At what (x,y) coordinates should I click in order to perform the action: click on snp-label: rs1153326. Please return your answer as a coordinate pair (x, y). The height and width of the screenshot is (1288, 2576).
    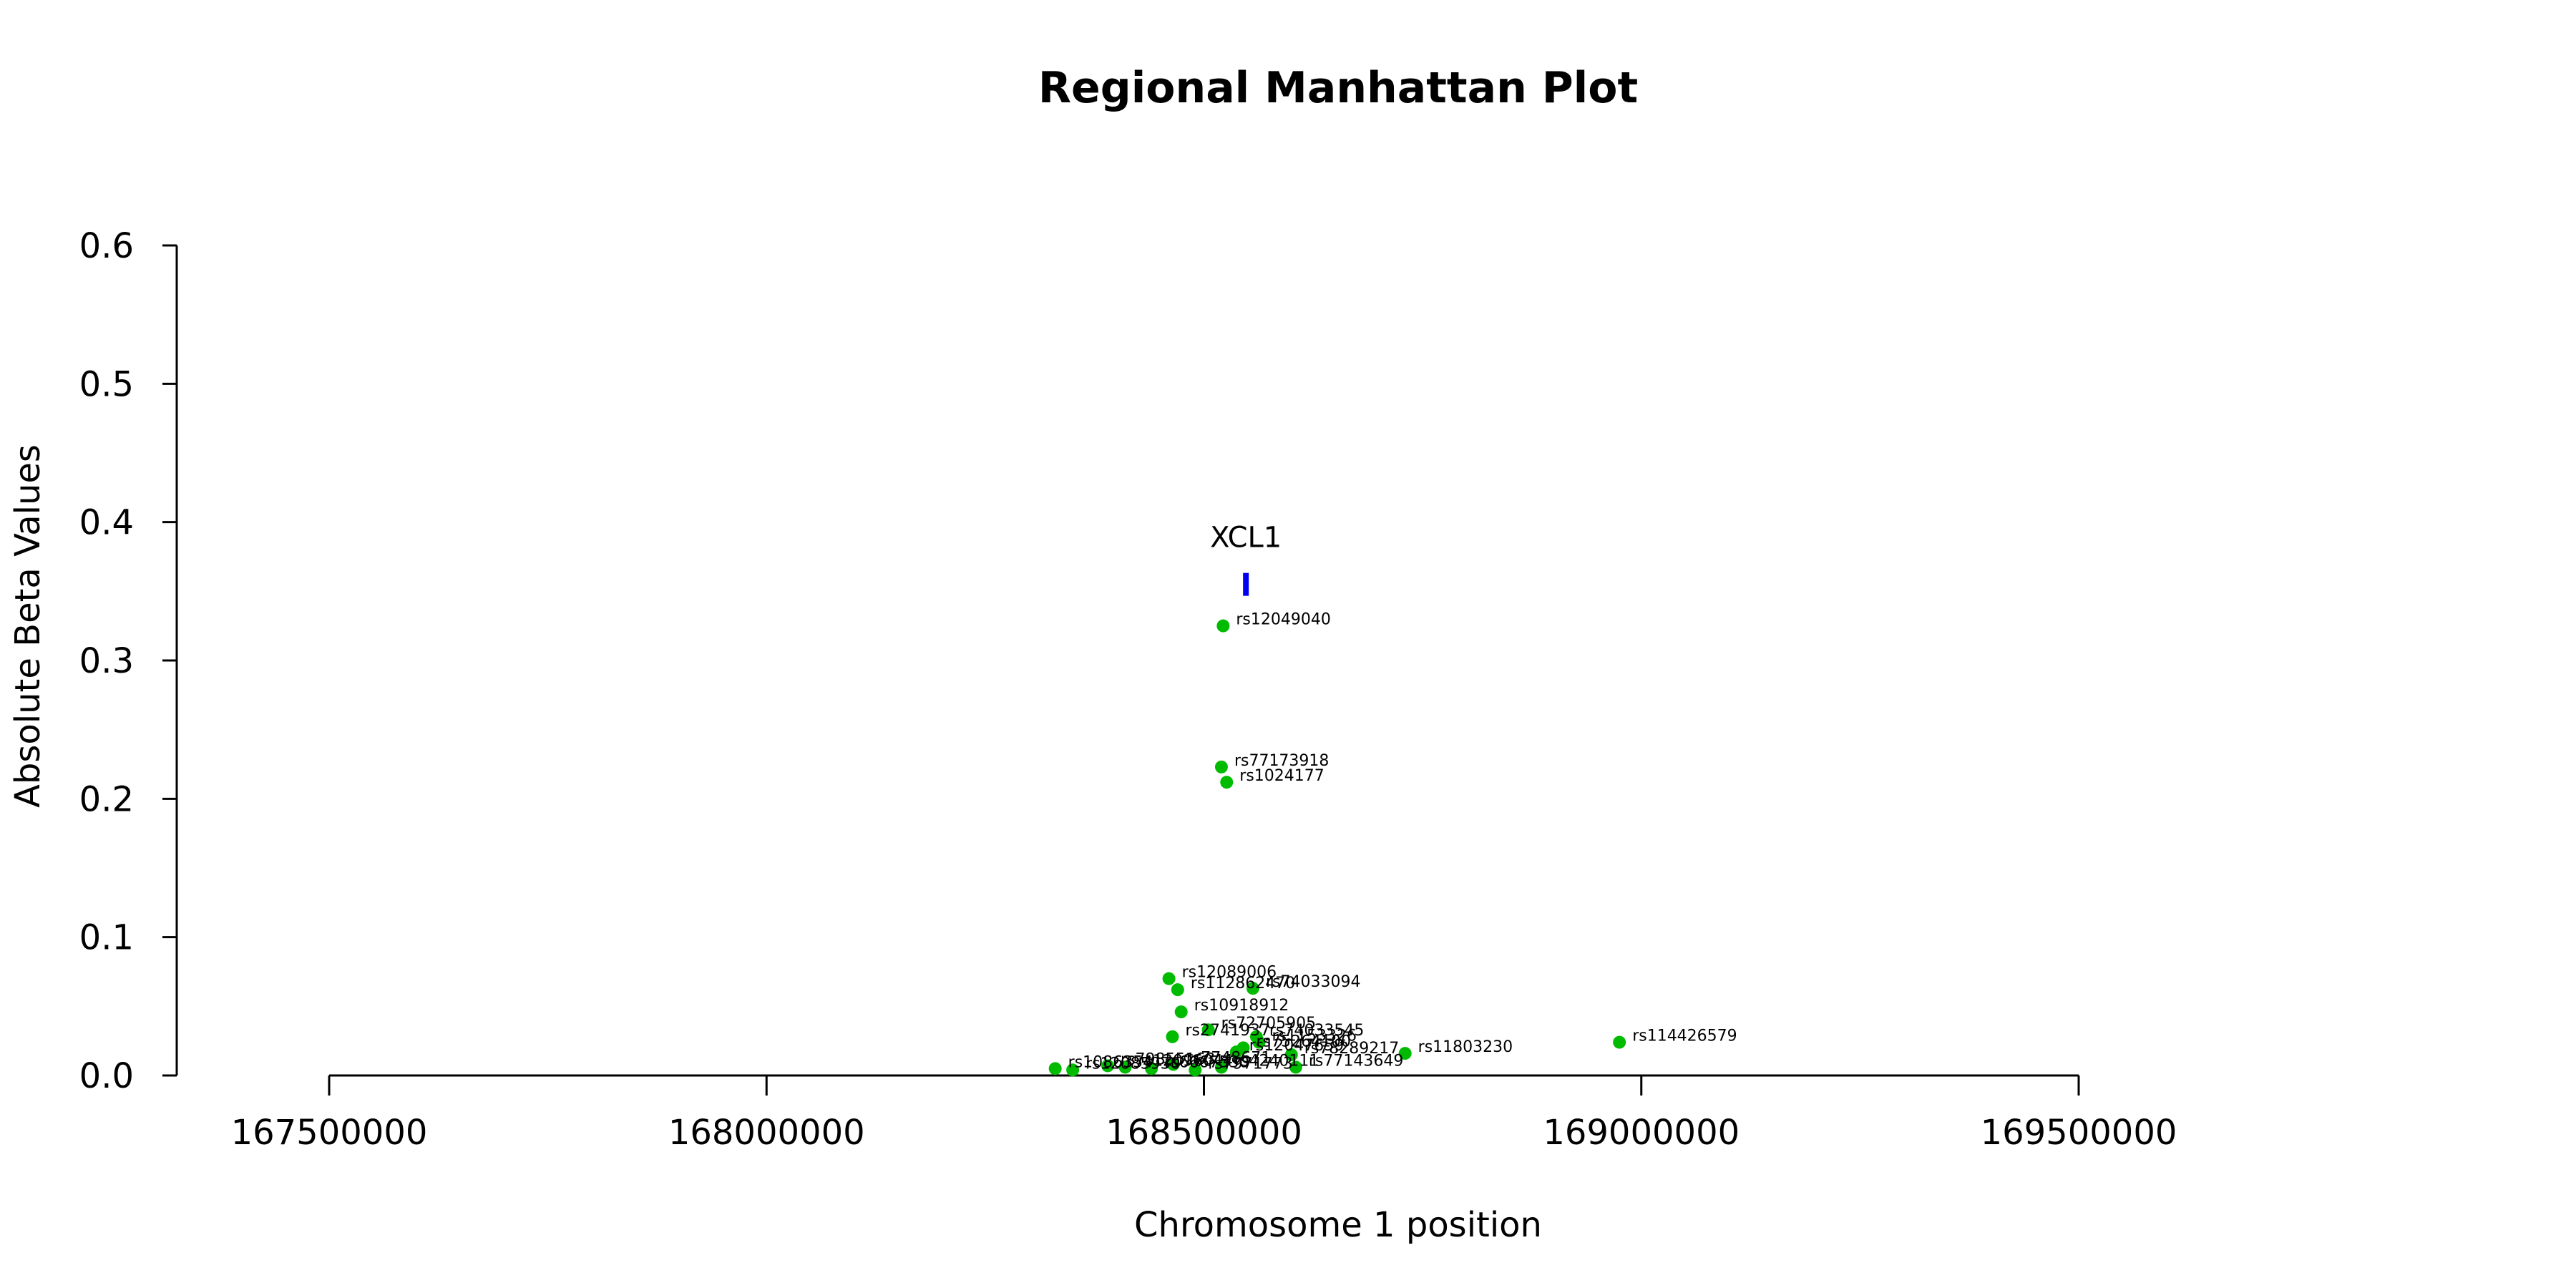
    Looking at the image, I should click on (1314, 1036).